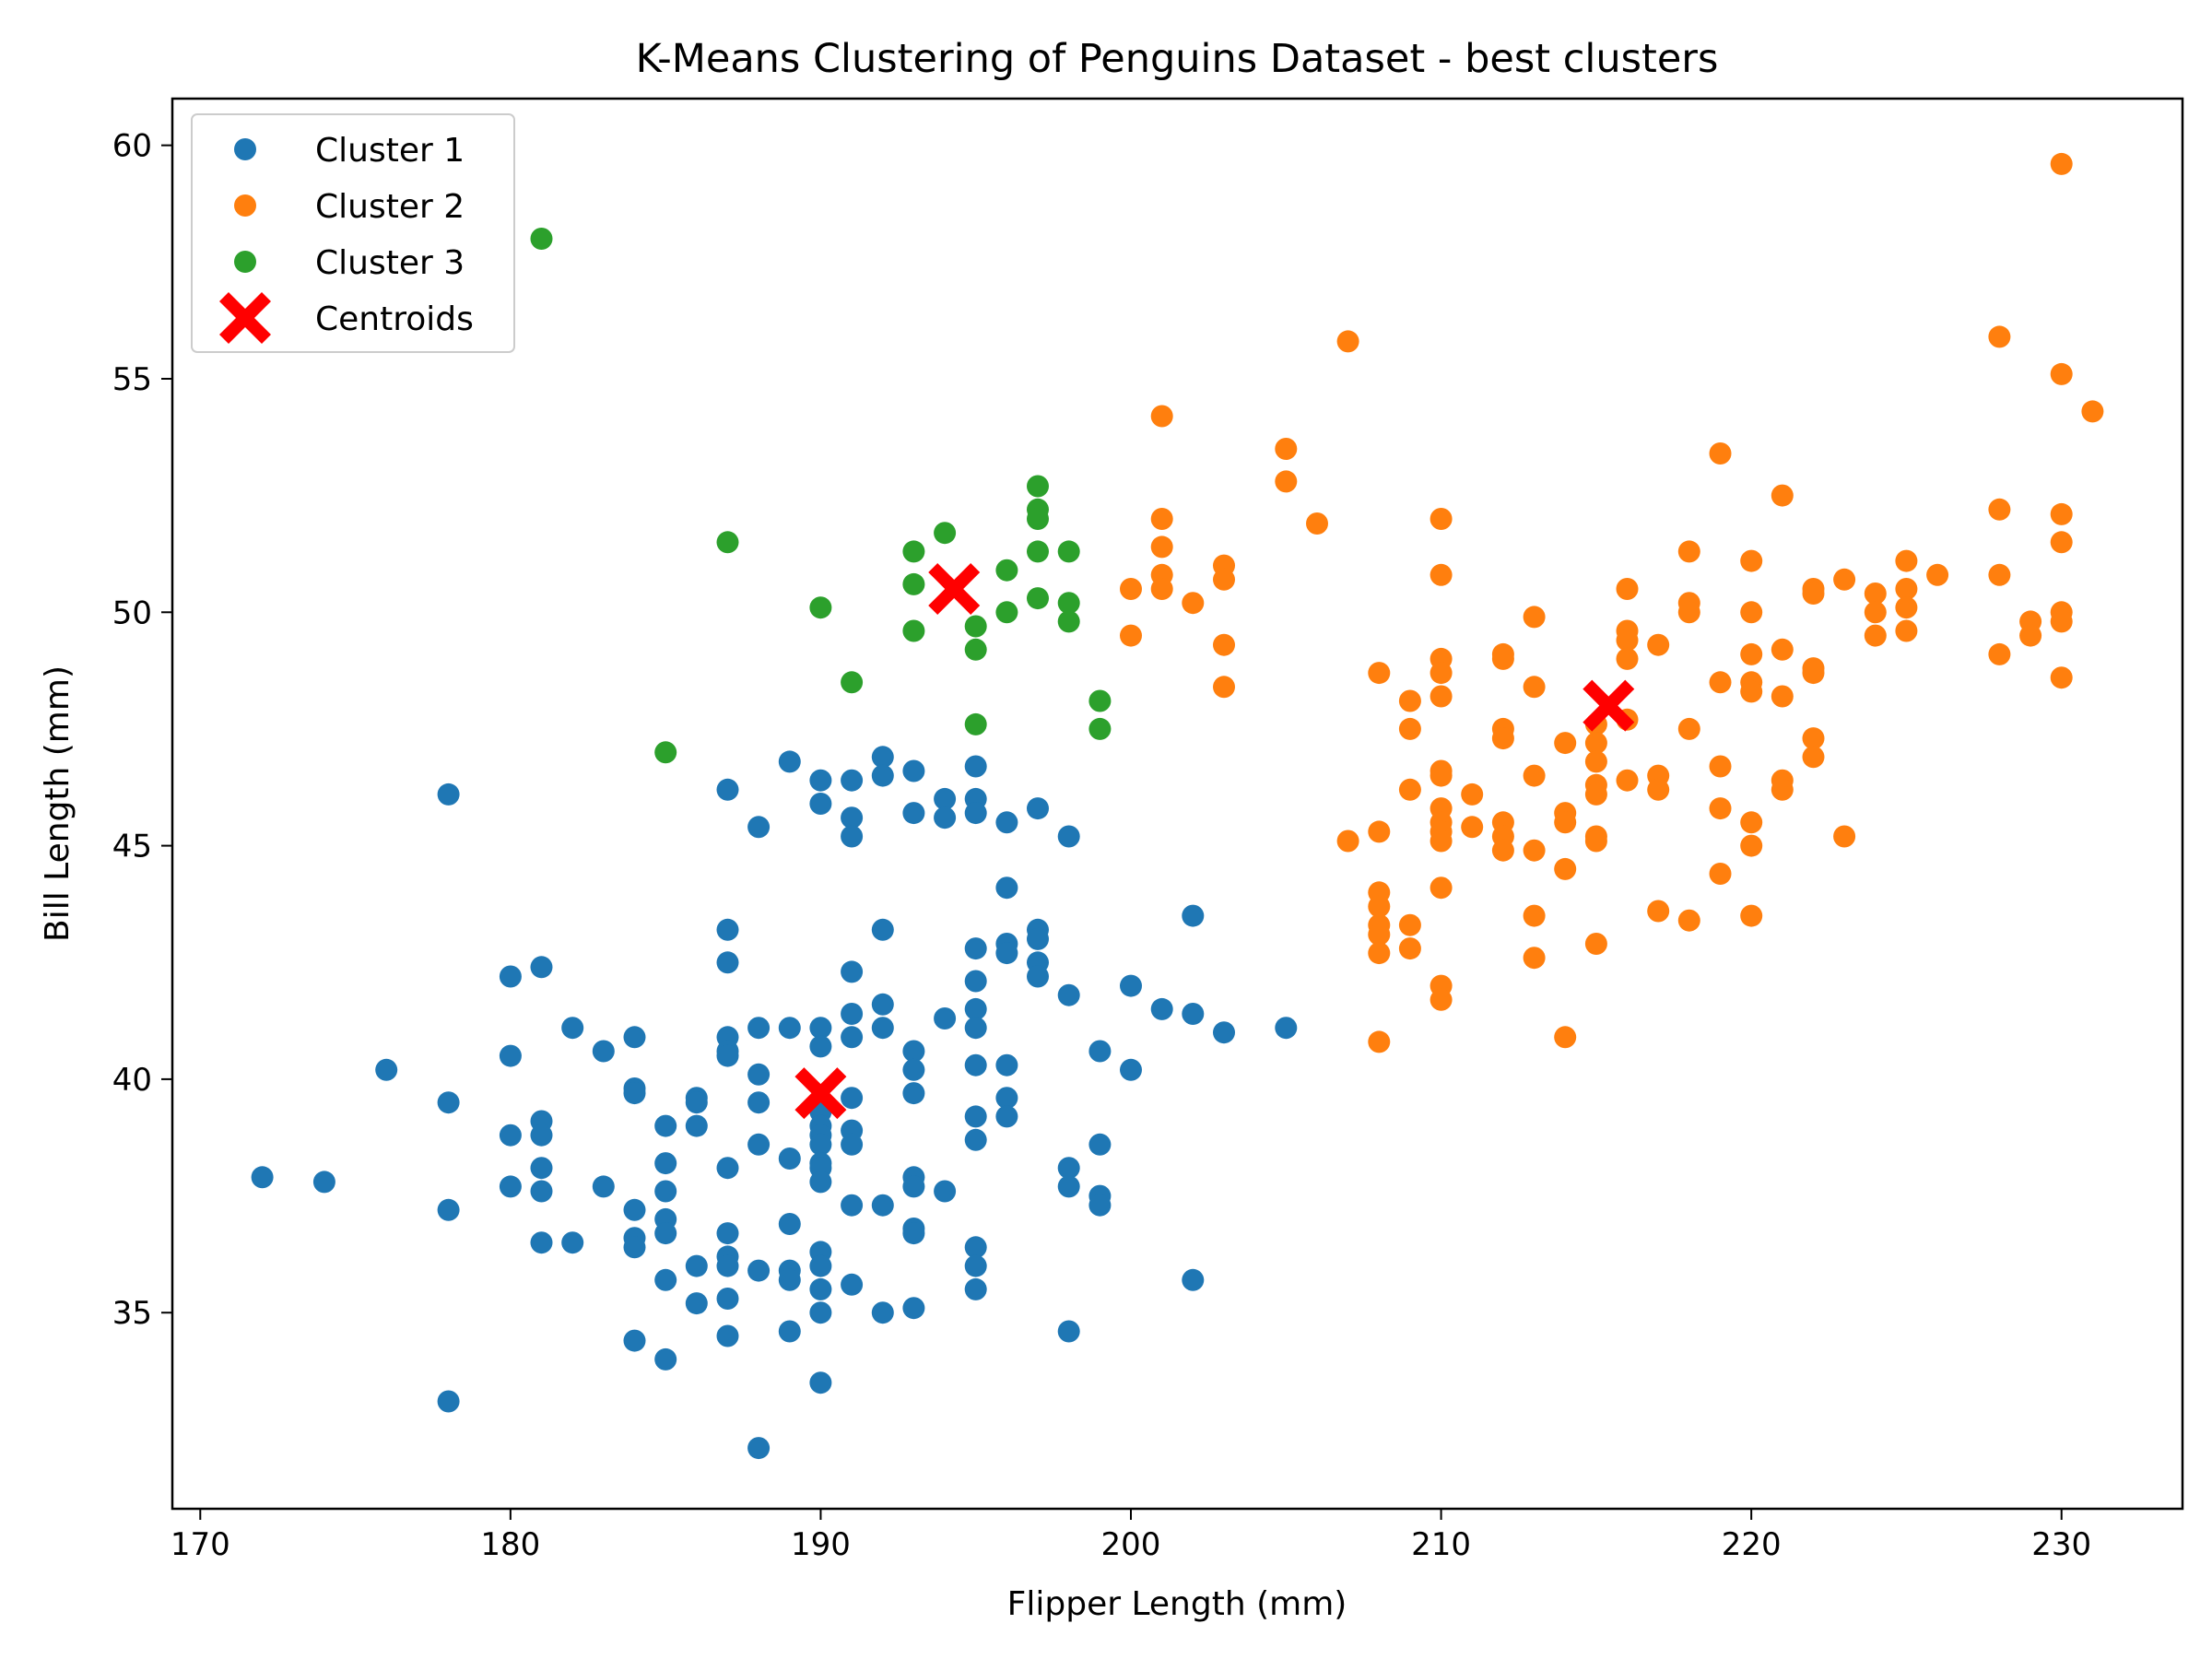 The width and height of the screenshot is (2212, 1659). I want to click on legend-cluster-2-label: Cluster 2, so click(390, 207).